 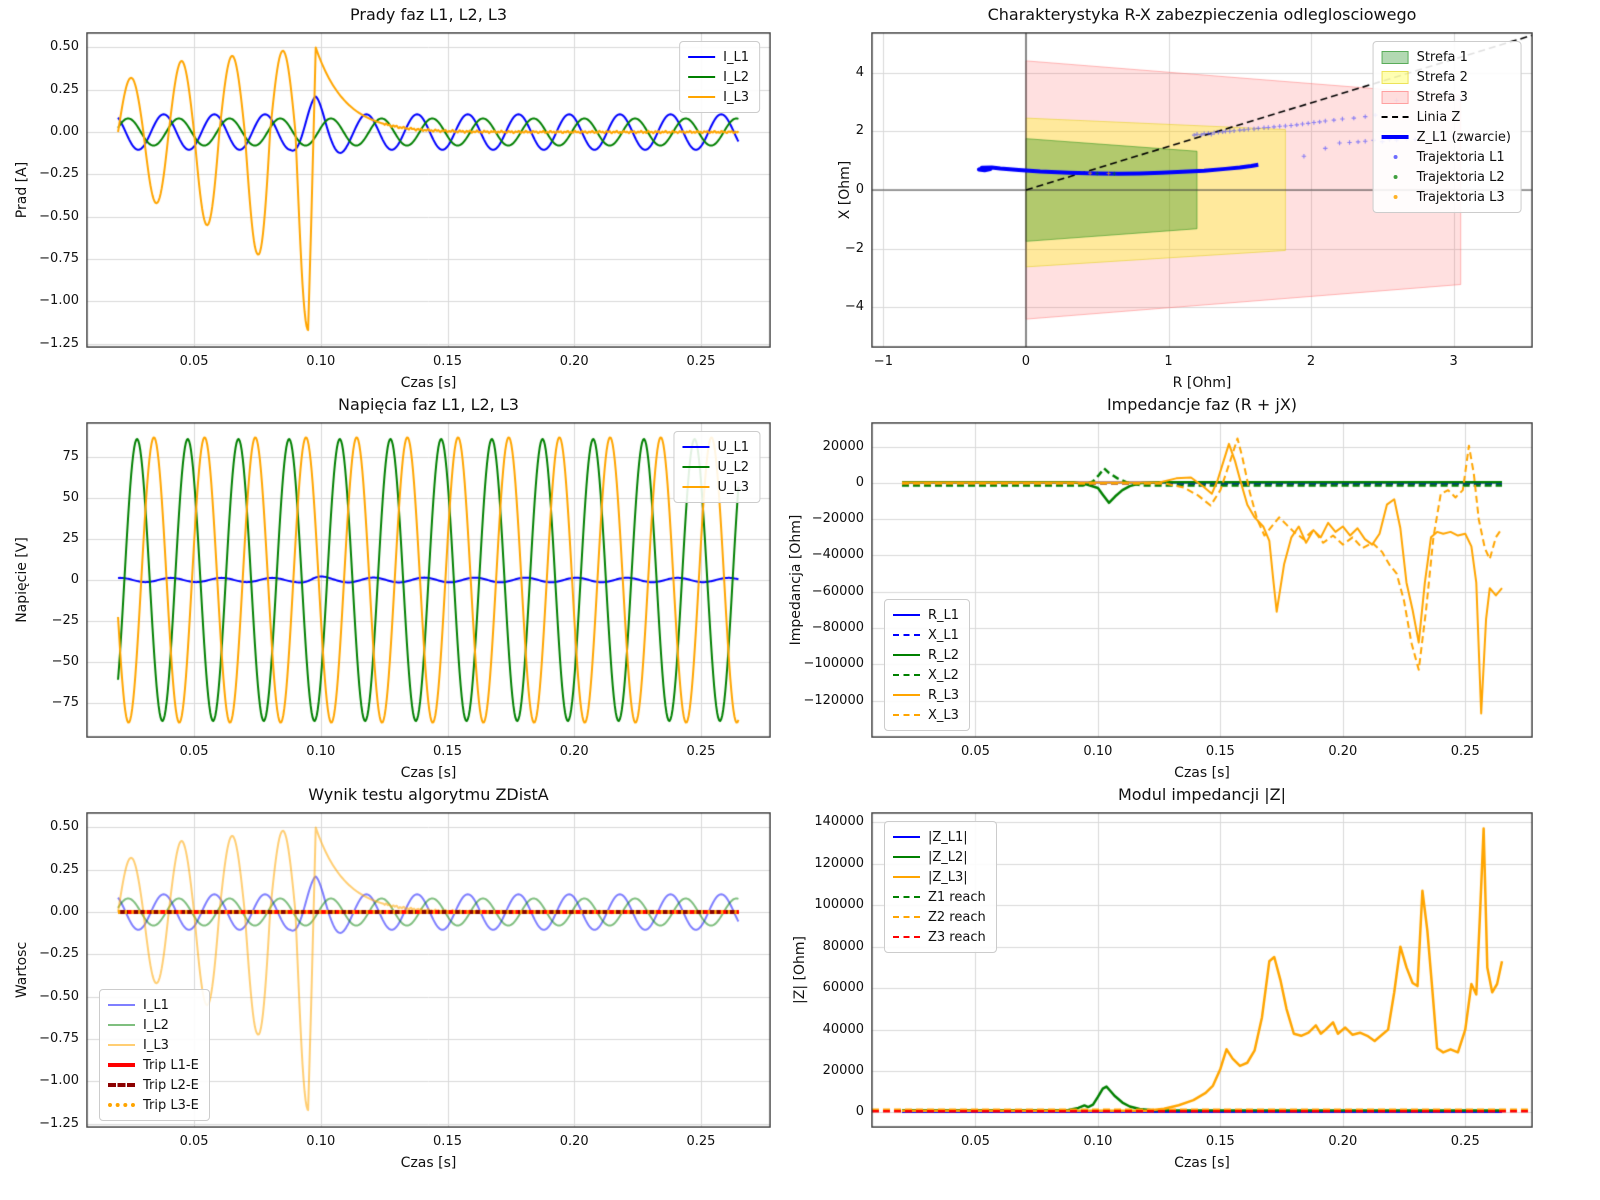 What do you see at coordinates (59, 1123) in the screenshot?
I see `y-tick-label: −1.25` at bounding box center [59, 1123].